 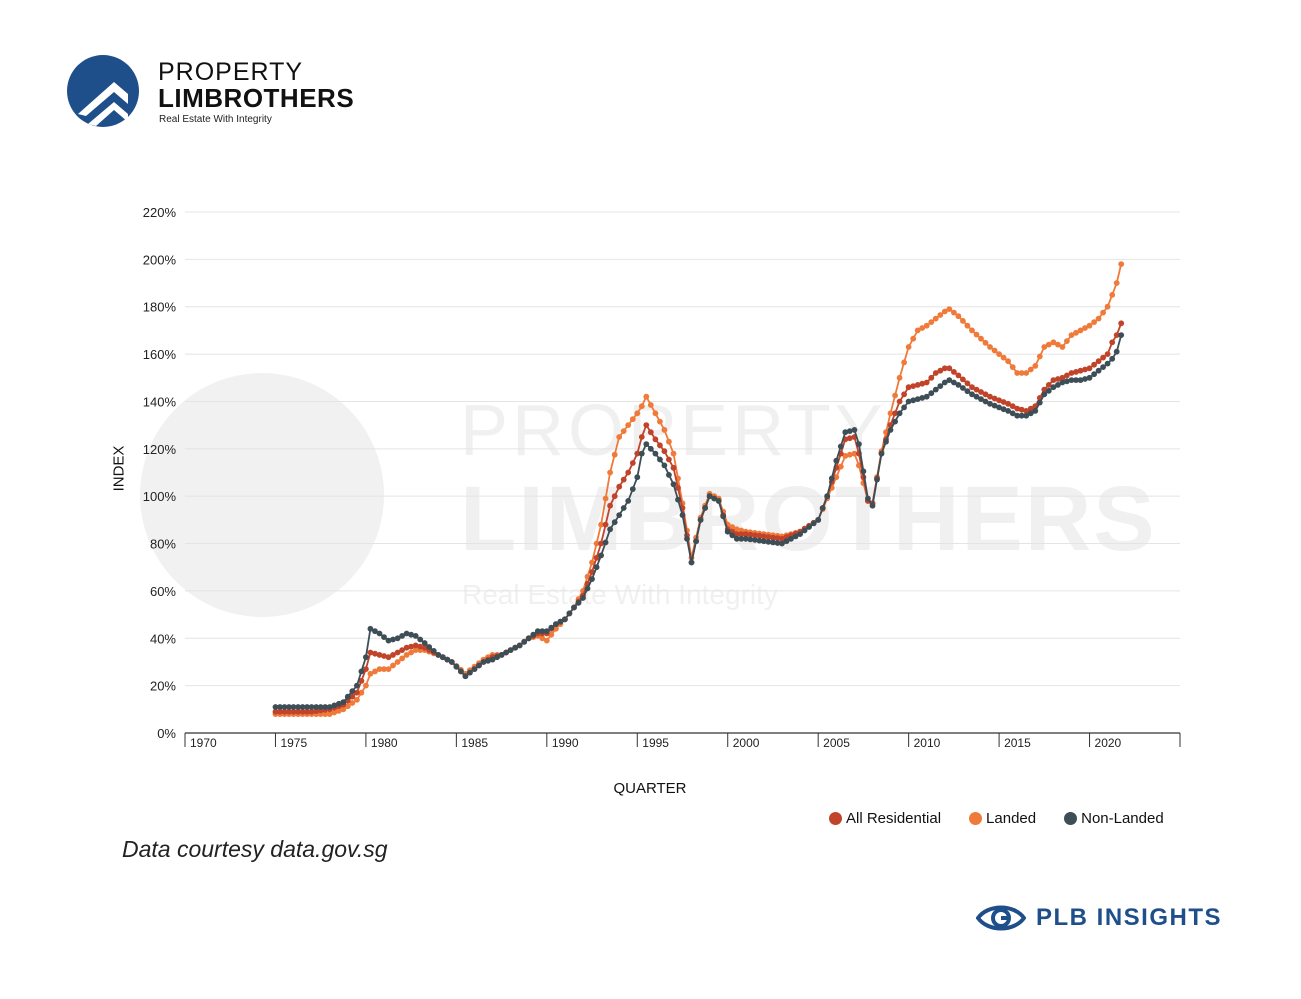 I want to click on watermark-tagline: Real Estate With Integrity, so click(x=620, y=594).